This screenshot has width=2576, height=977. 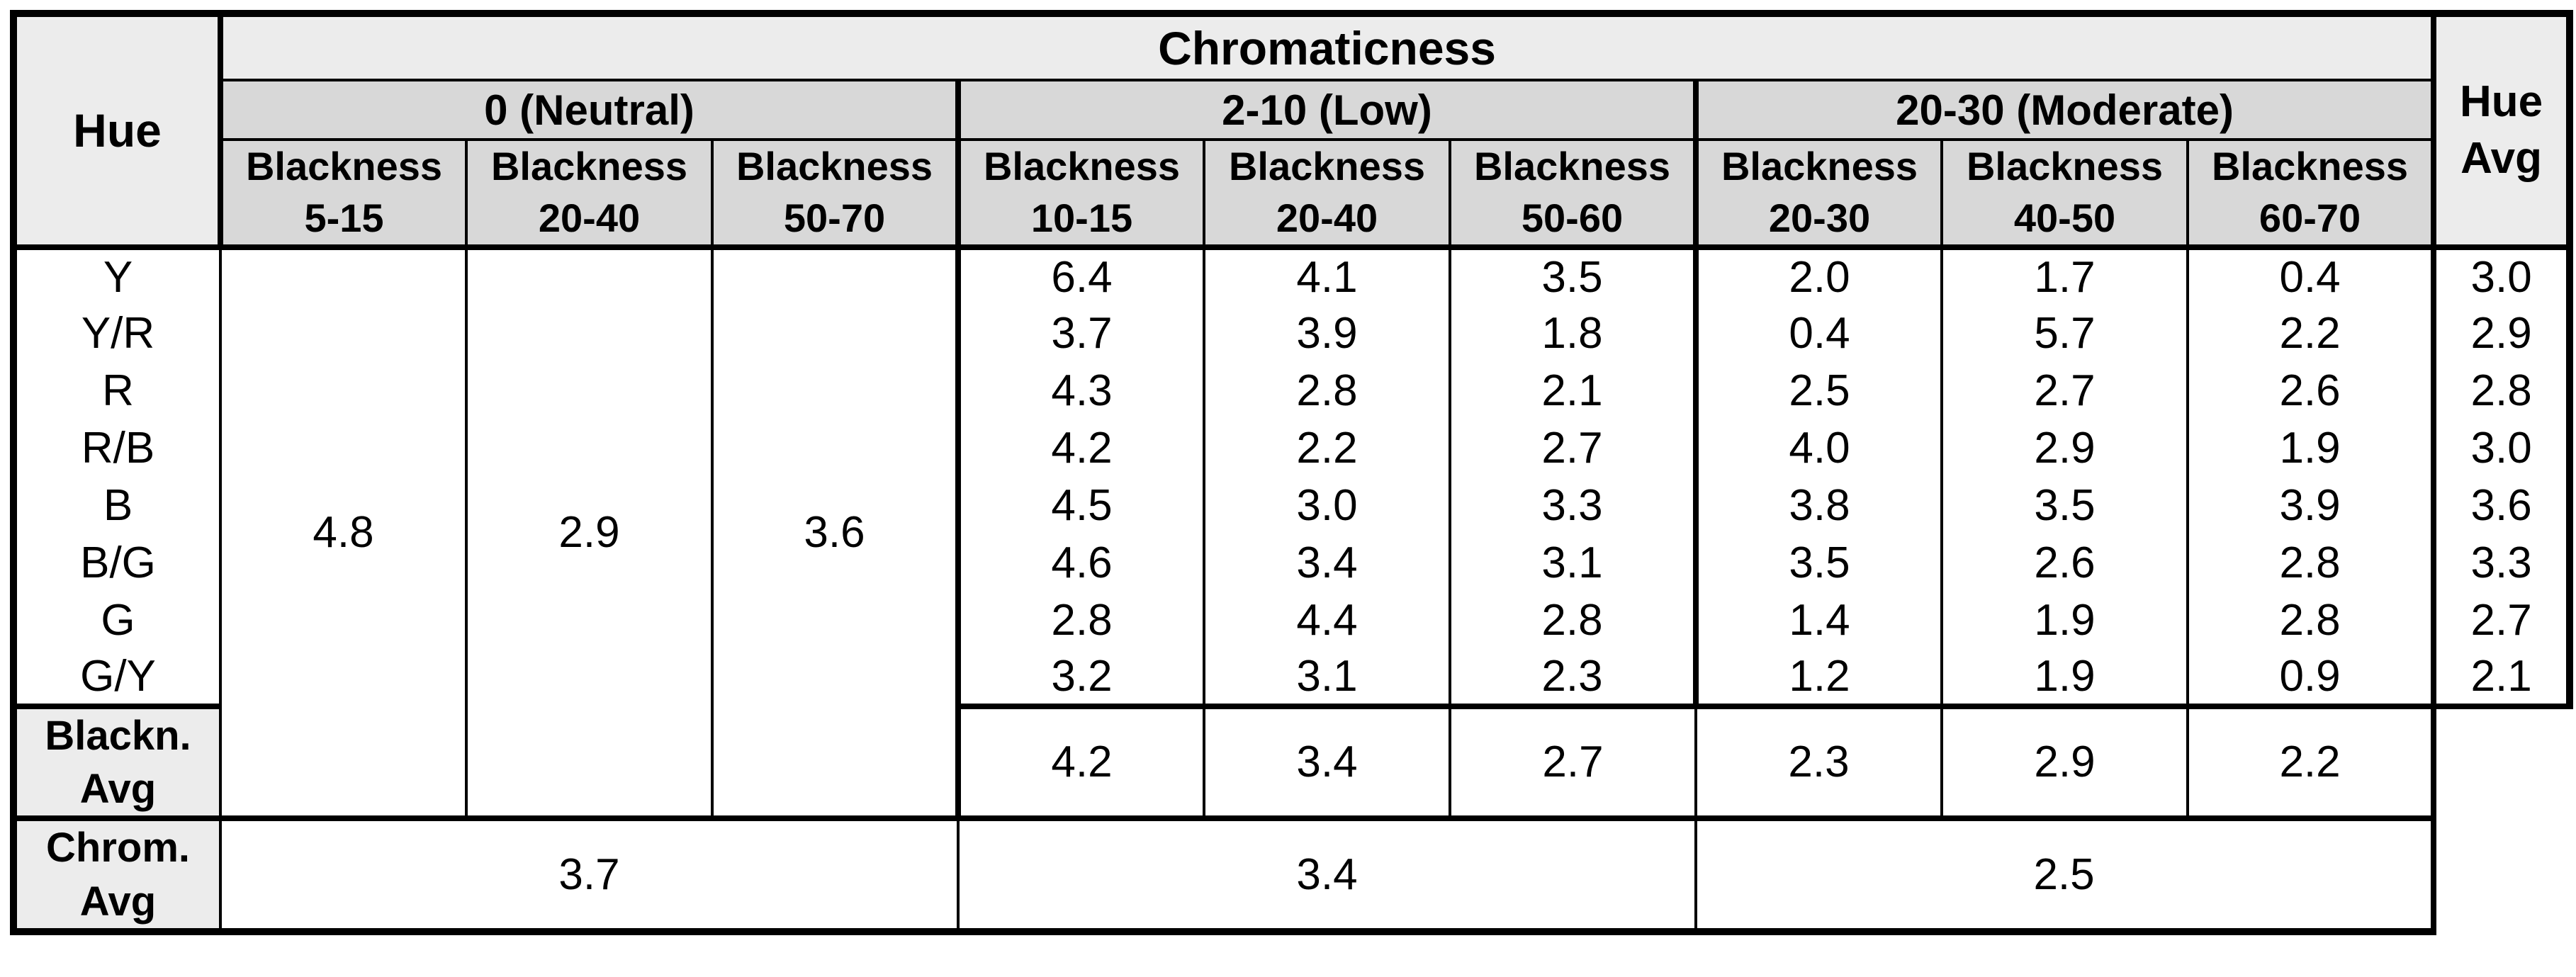 I want to click on hue-avg-cell: 3.3, so click(x=2502, y=563).